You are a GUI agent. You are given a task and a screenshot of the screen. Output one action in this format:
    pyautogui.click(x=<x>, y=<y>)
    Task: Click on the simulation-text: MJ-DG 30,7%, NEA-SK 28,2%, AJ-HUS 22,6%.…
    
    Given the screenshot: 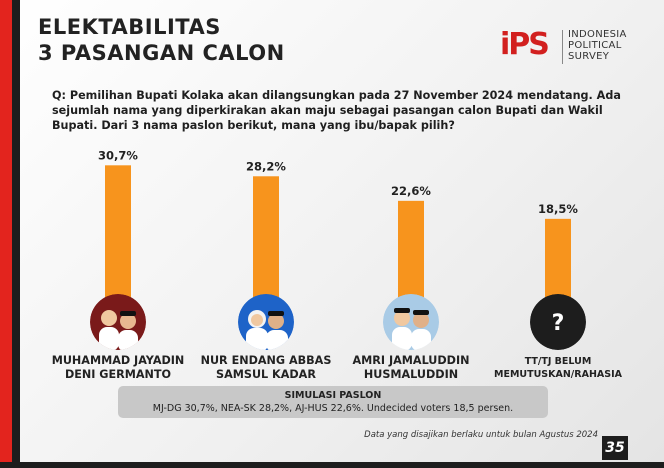 What is the action you would take?
    pyautogui.click(x=333, y=408)
    